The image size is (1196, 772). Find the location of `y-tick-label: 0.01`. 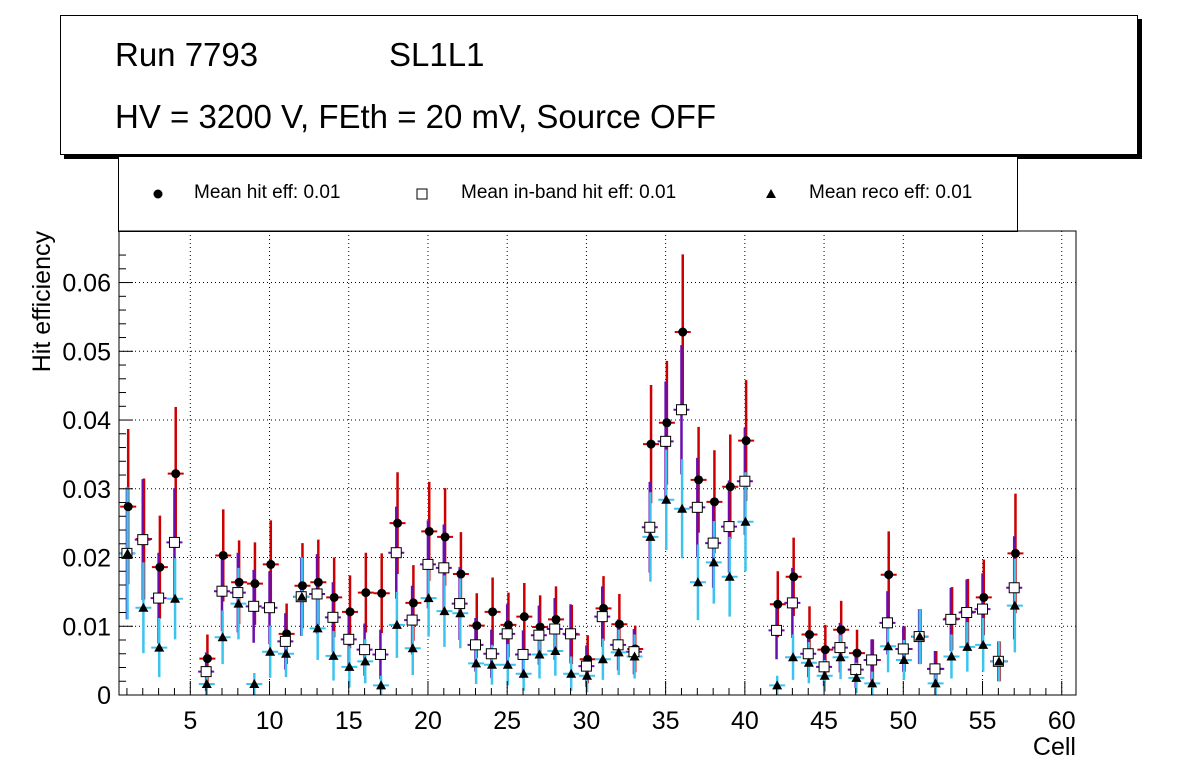

y-tick-label: 0.01 is located at coordinates (86, 627).